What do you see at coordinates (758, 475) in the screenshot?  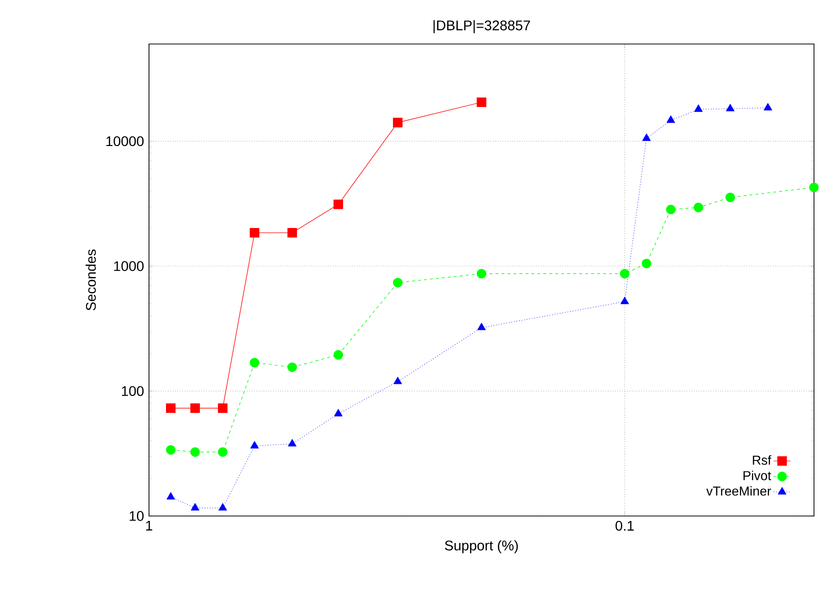 I see `legend-label: Pivot` at bounding box center [758, 475].